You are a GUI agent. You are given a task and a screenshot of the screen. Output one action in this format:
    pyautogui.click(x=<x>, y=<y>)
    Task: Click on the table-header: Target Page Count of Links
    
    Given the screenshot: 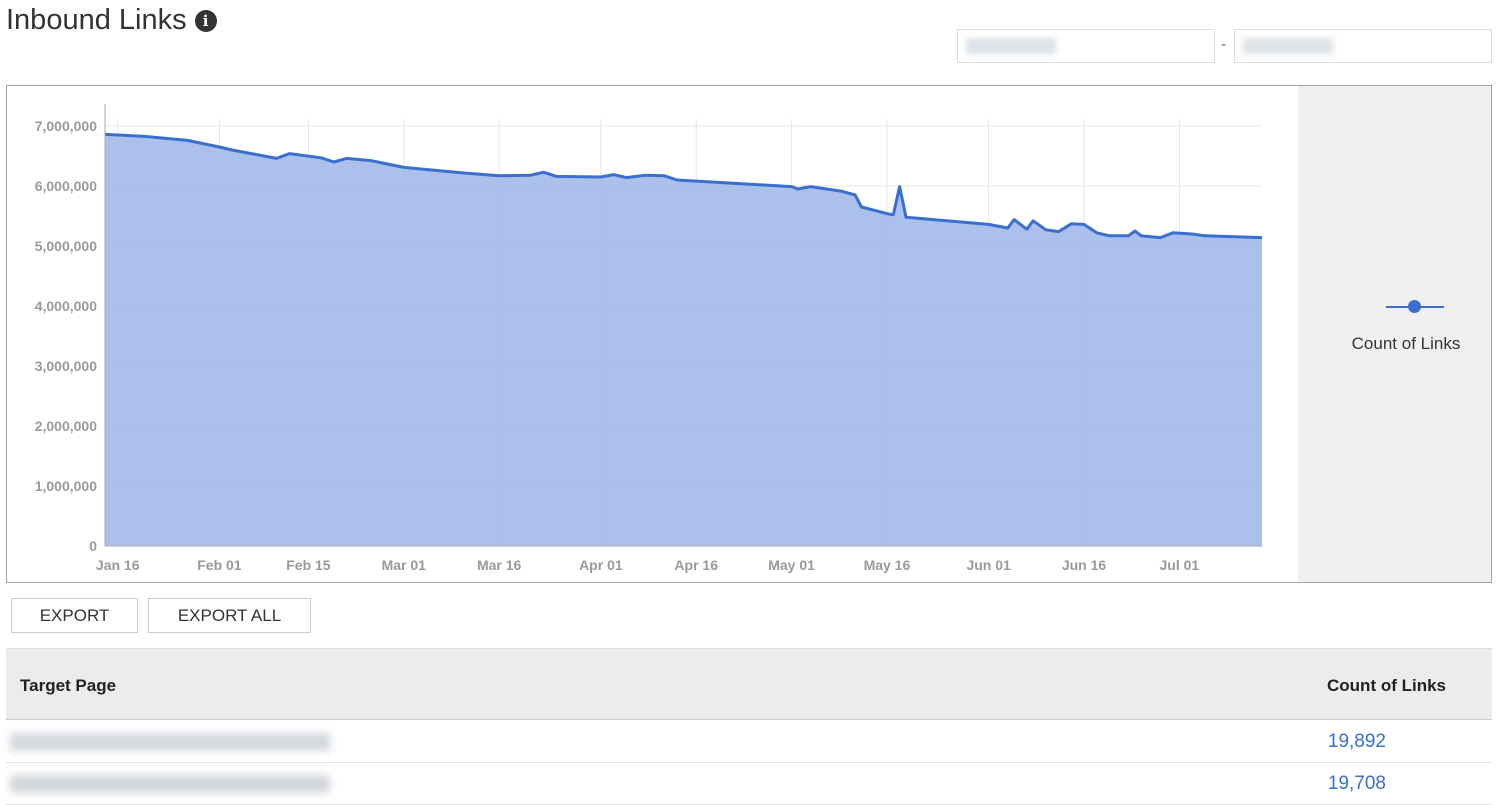 What is the action you would take?
    pyautogui.click(x=749, y=684)
    